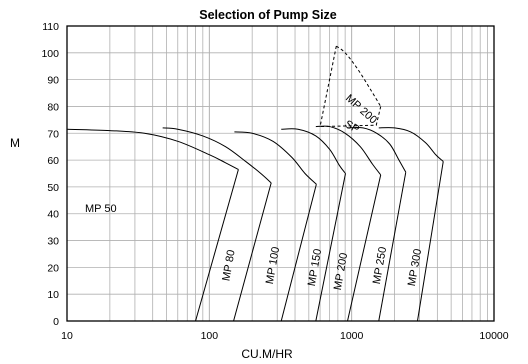 The width and height of the screenshot is (528, 364). What do you see at coordinates (53, 188) in the screenshot?
I see `y-tick-label: 50` at bounding box center [53, 188].